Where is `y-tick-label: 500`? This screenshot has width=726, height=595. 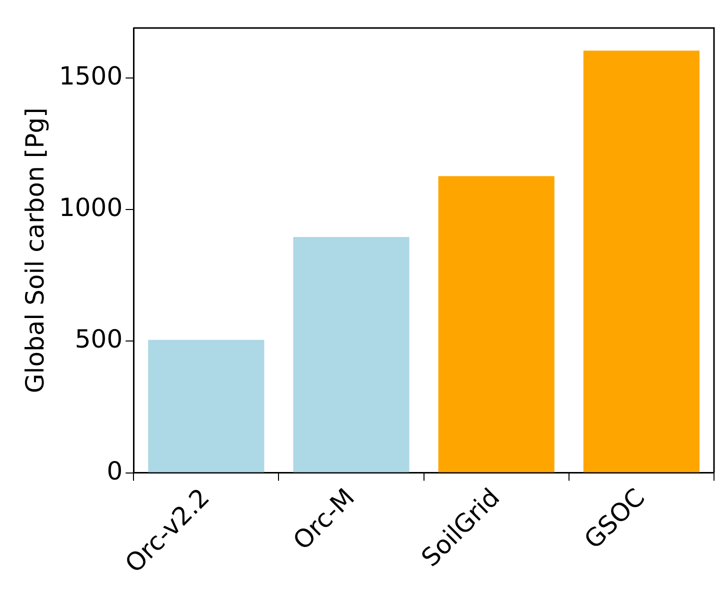 y-tick-label: 500 is located at coordinates (98, 339).